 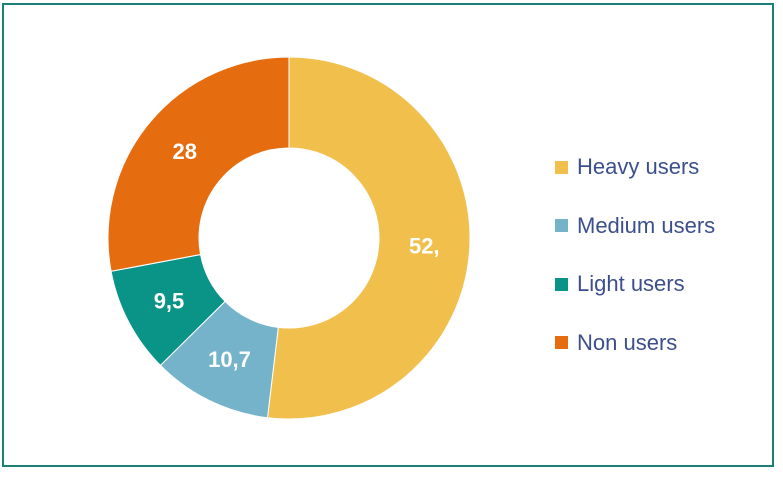 What do you see at coordinates (646, 225) in the screenshot?
I see `legend-label: Medium users` at bounding box center [646, 225].